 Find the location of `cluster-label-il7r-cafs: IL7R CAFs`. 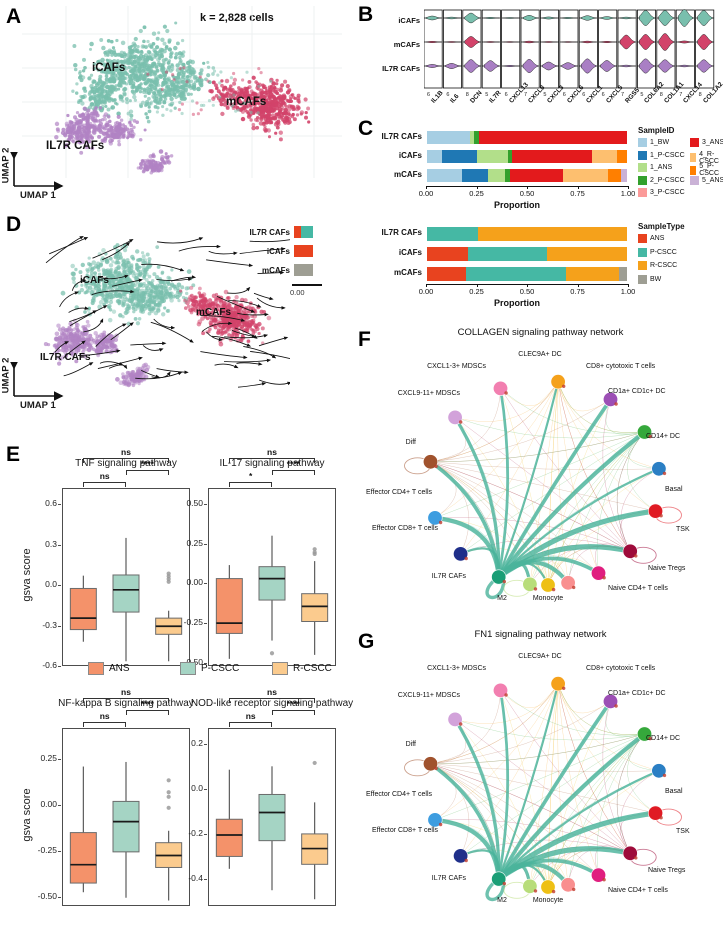

cluster-label-il7r-cafs: IL7R CAFs is located at coordinates (75, 146).